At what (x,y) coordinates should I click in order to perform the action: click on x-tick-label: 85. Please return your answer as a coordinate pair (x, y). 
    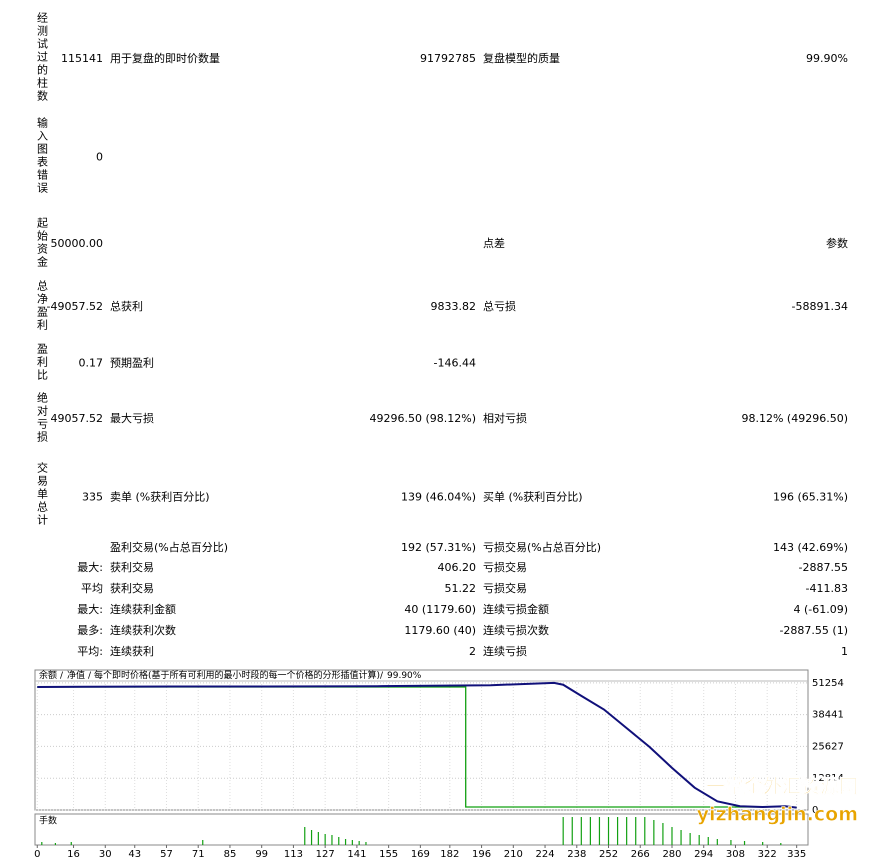
    Looking at the image, I should click on (230, 854).